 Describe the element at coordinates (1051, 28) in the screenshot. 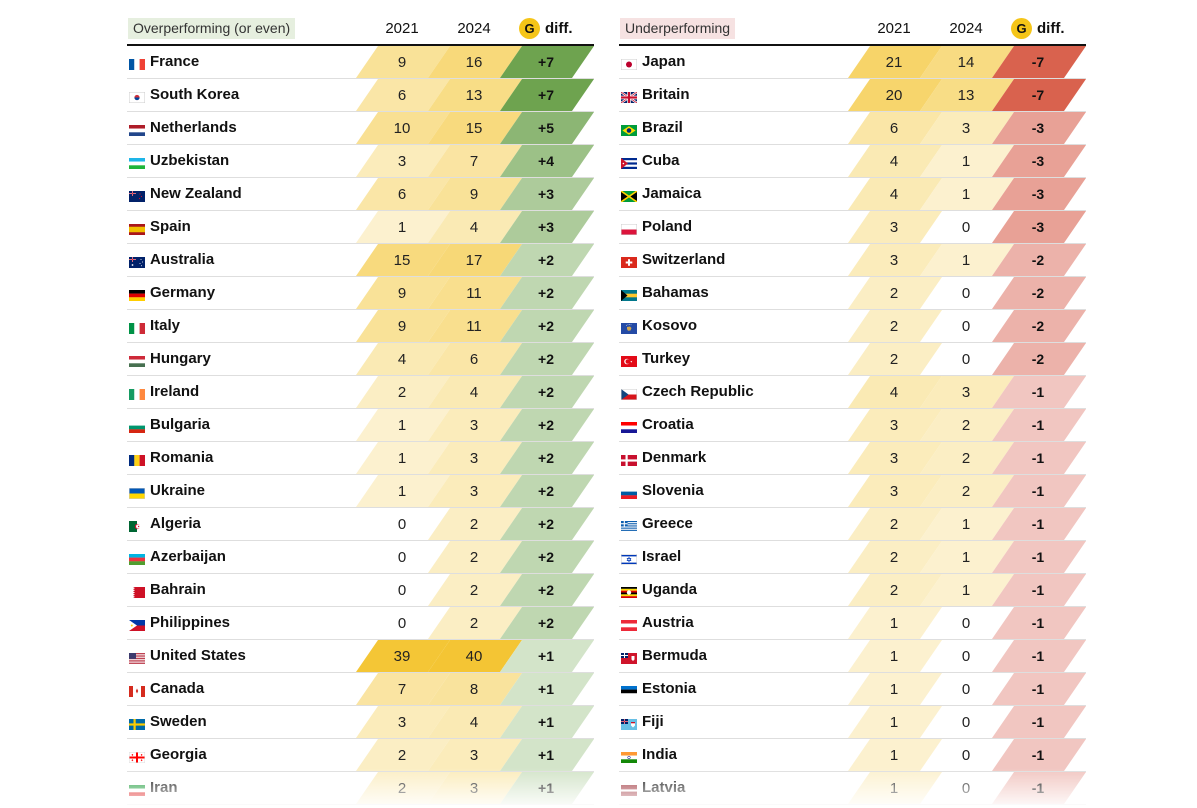

I see `diff-header: diff.` at that location.